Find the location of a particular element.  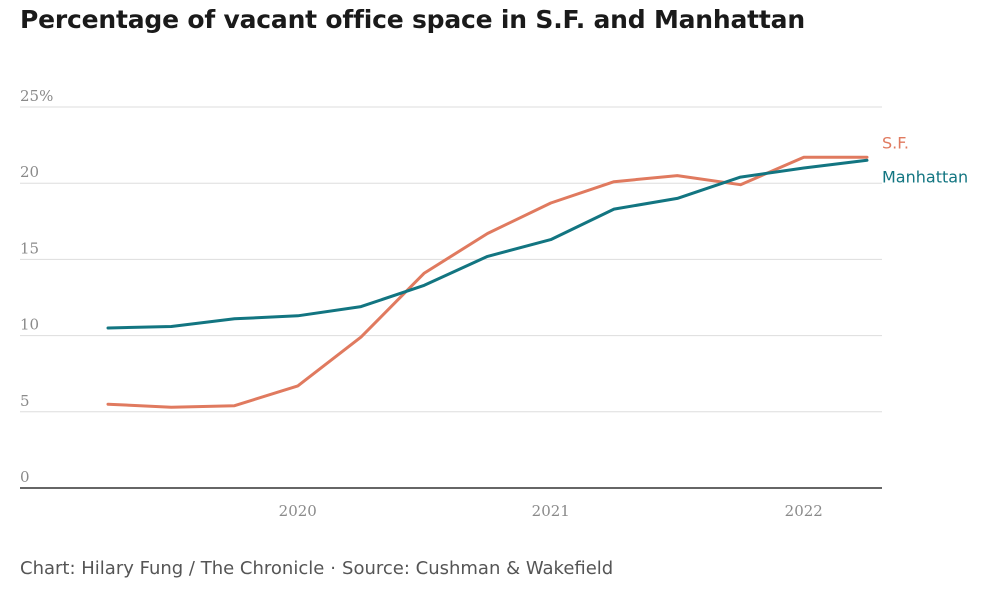

y-tick-label: 5 is located at coordinates (25, 401).